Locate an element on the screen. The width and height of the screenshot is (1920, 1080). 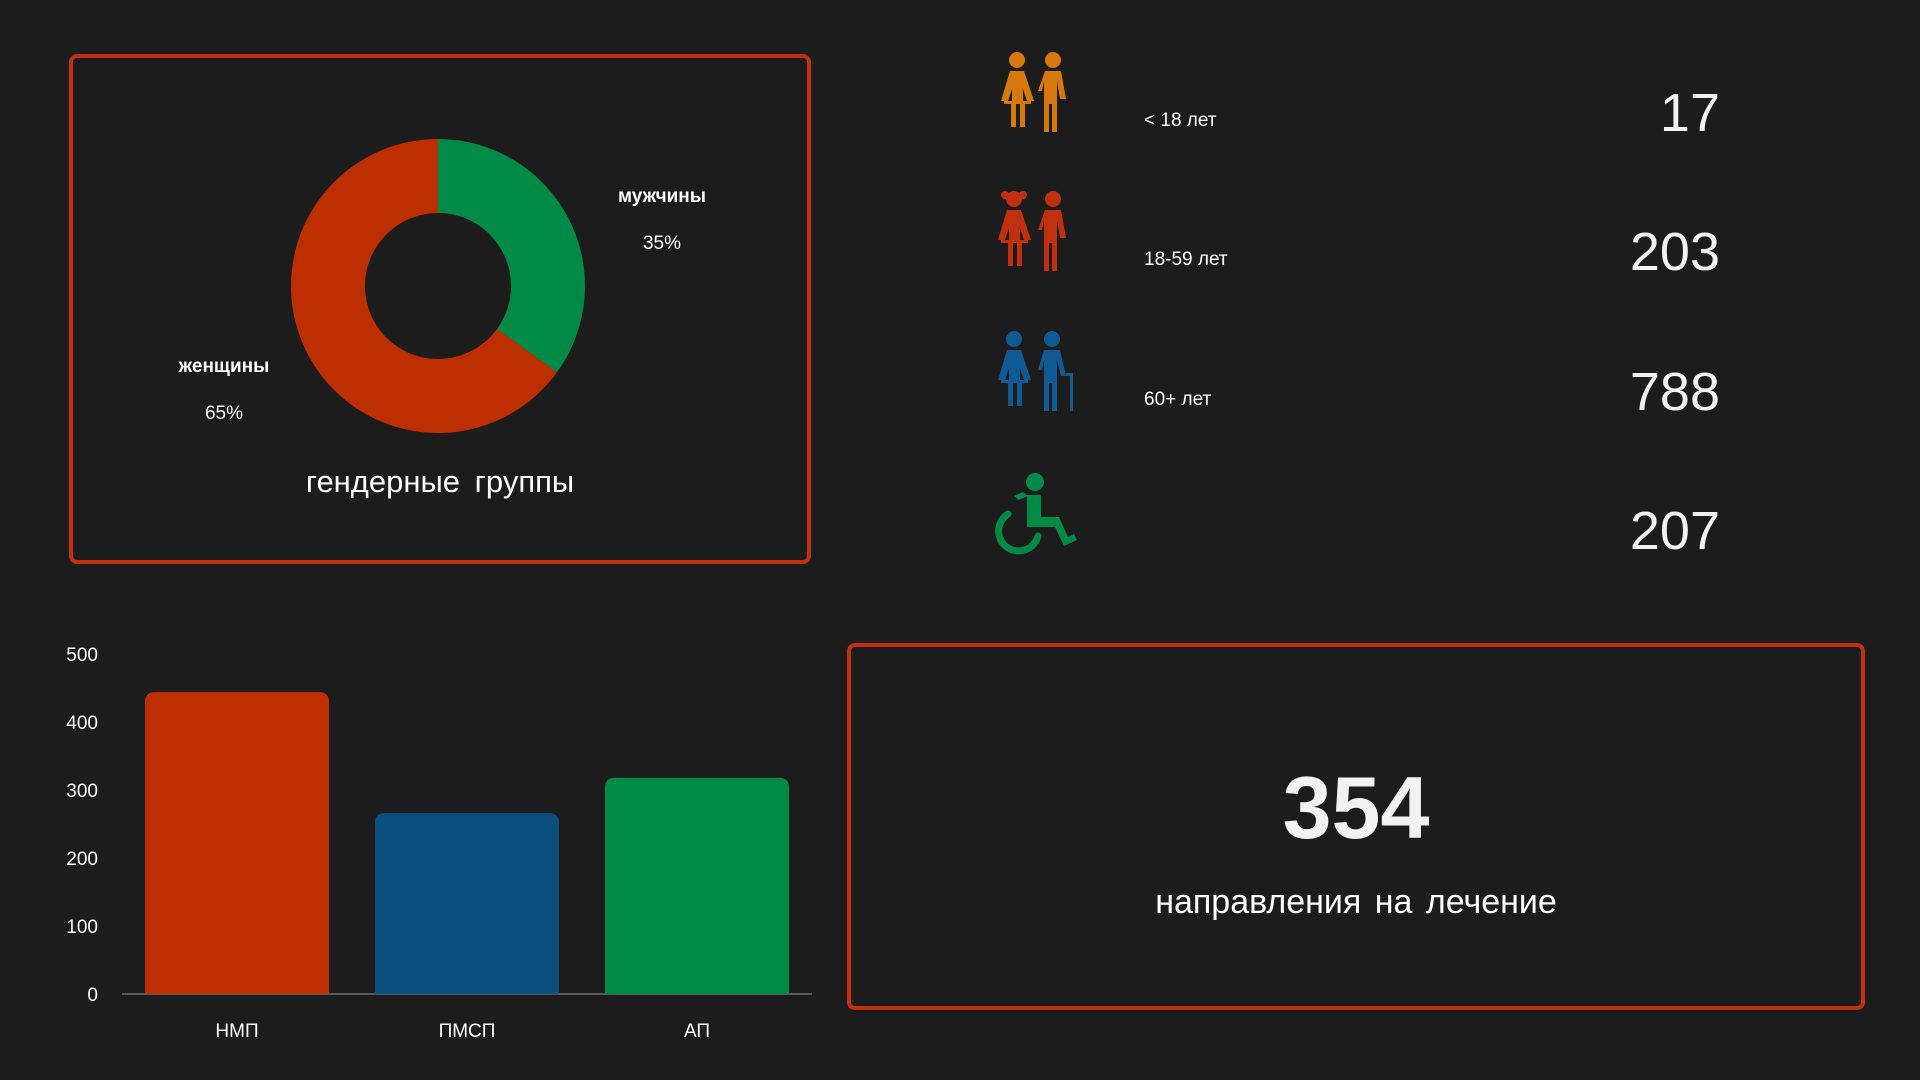
age-value-60-plus: 788 is located at coordinates (1674, 392).